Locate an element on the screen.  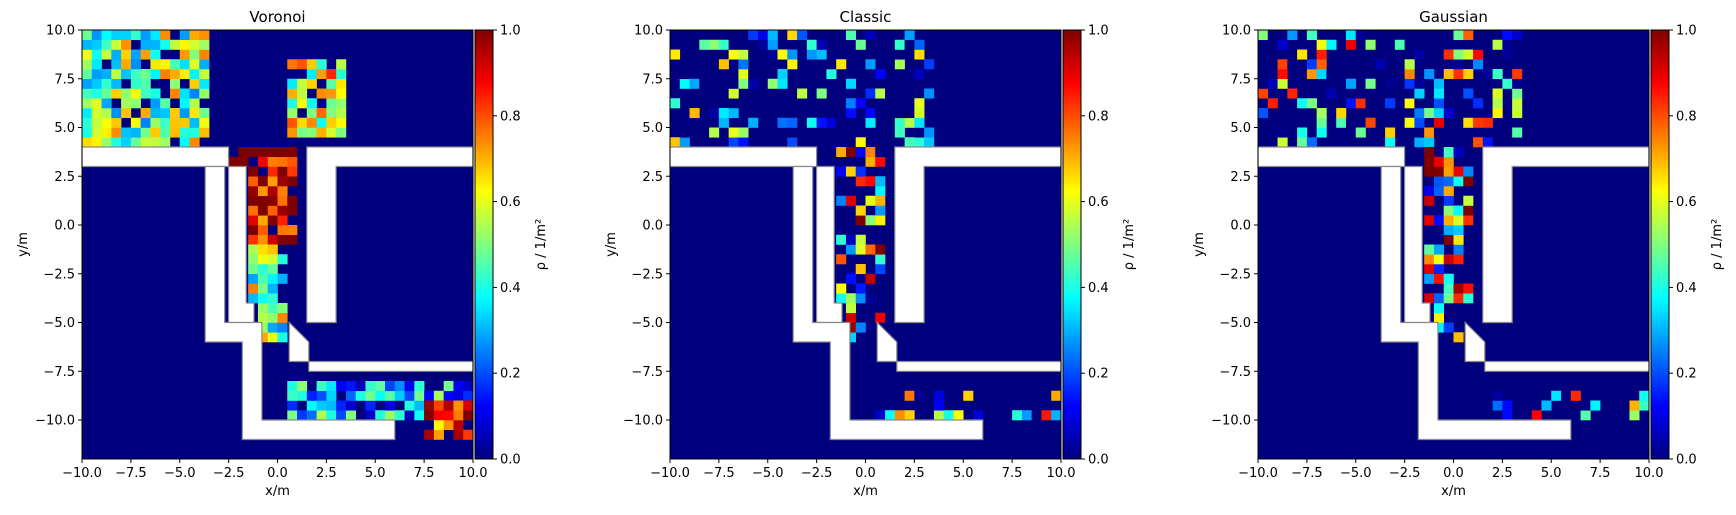
y-tick-label: 2.5 is located at coordinates (652, 177).